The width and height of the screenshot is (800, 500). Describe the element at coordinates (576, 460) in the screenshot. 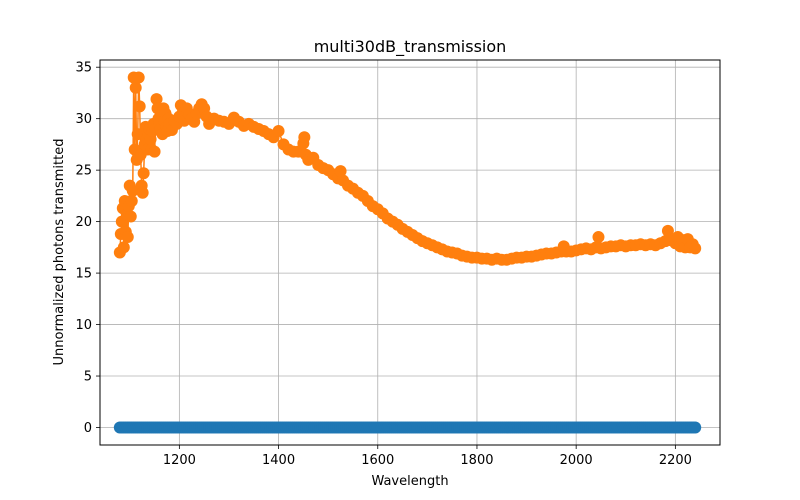

I see `x-tick-label: 2000` at that location.